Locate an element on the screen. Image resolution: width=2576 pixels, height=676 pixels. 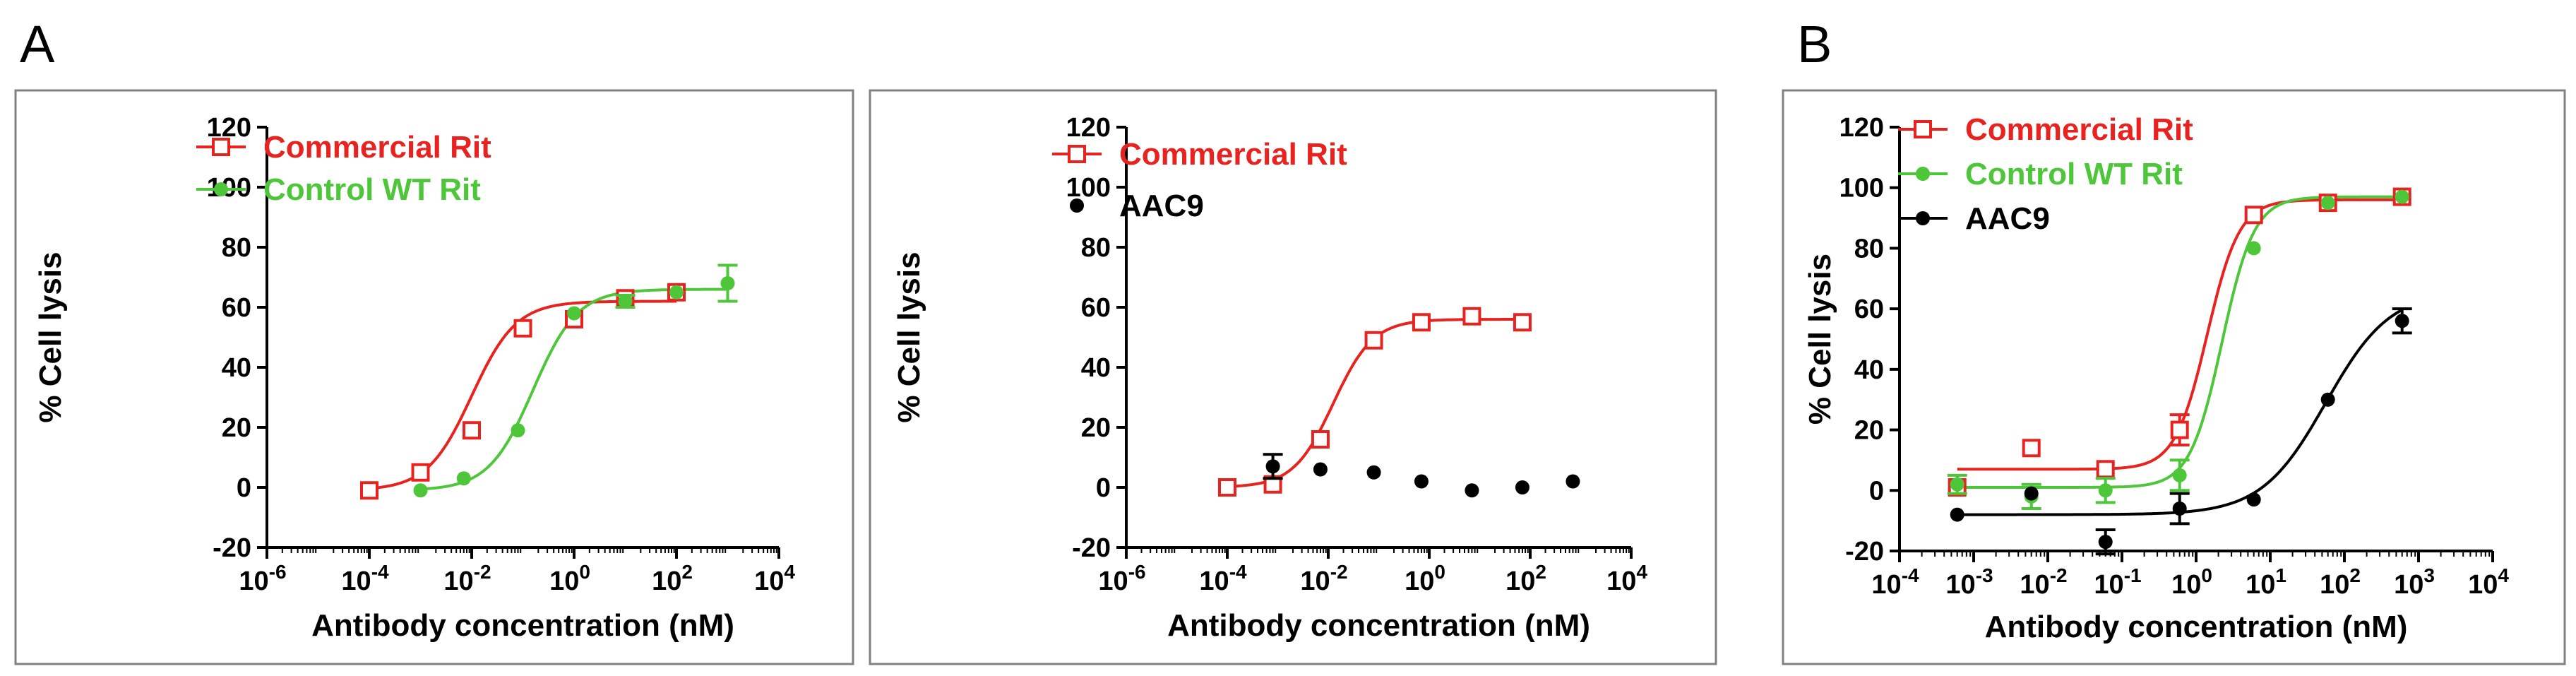
panel-label-b: B is located at coordinates (1814, 44).